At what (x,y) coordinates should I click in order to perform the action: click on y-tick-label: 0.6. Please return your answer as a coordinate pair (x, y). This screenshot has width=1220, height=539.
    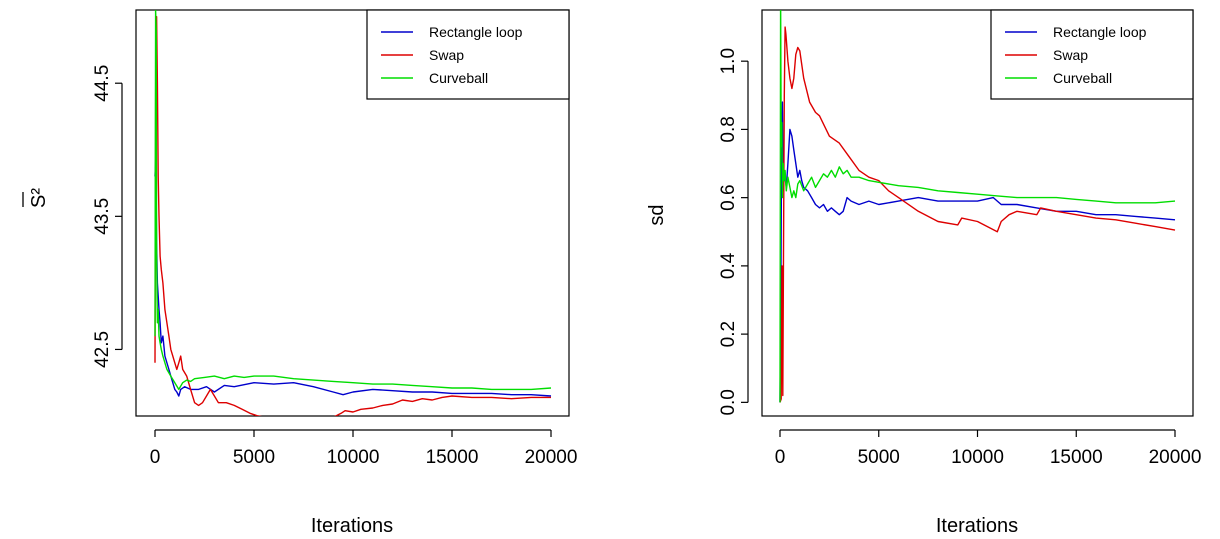
    Looking at the image, I should click on (728, 197).